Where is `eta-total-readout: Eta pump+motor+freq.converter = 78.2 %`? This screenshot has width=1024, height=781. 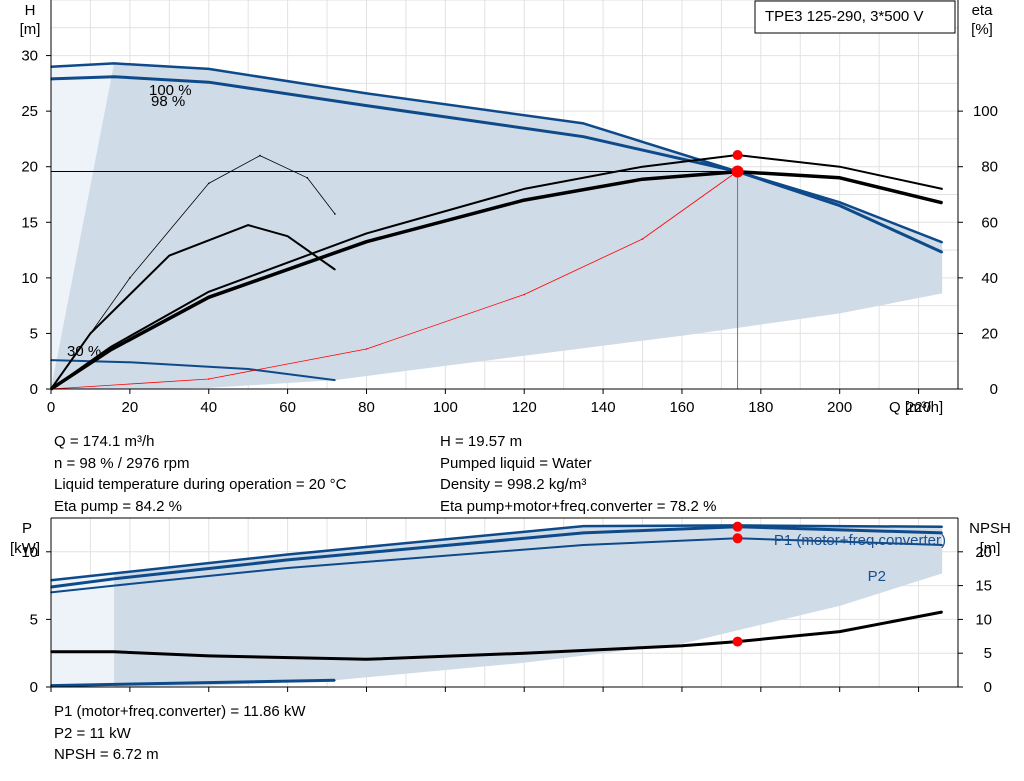
eta-total-readout: Eta pump+motor+freq.converter = 78.2 % is located at coordinates (578, 506).